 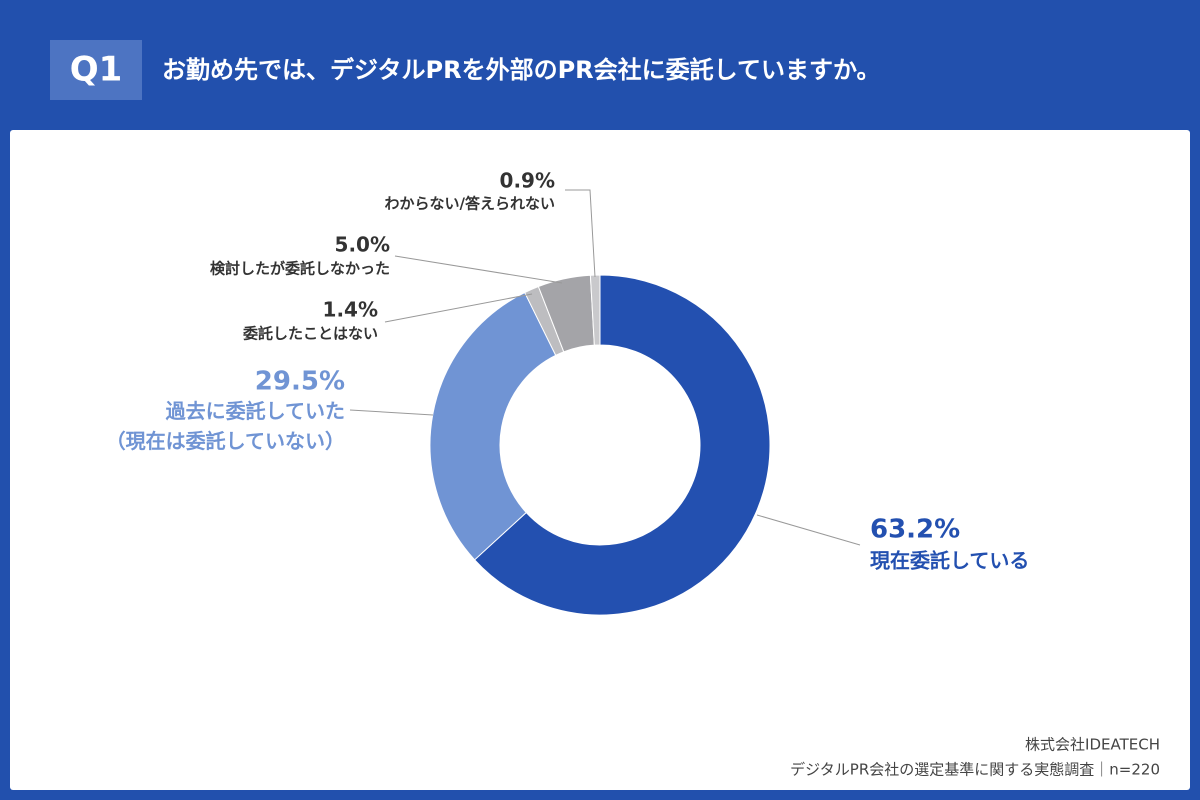 What do you see at coordinates (470, 204) in the screenshot?
I see `category-label: わからない/答えられない` at bounding box center [470, 204].